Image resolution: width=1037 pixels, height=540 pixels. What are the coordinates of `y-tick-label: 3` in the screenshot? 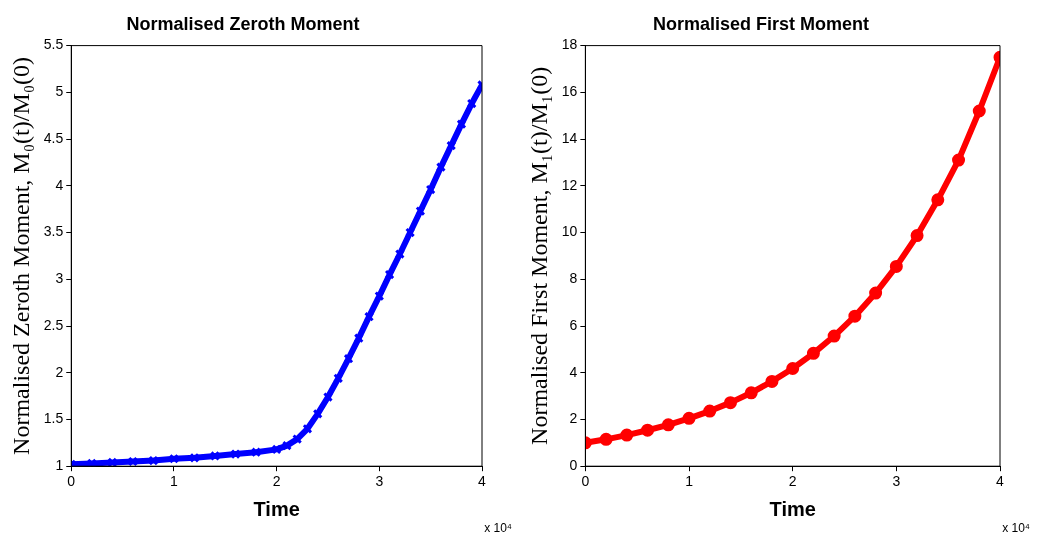 It's located at (59, 278).